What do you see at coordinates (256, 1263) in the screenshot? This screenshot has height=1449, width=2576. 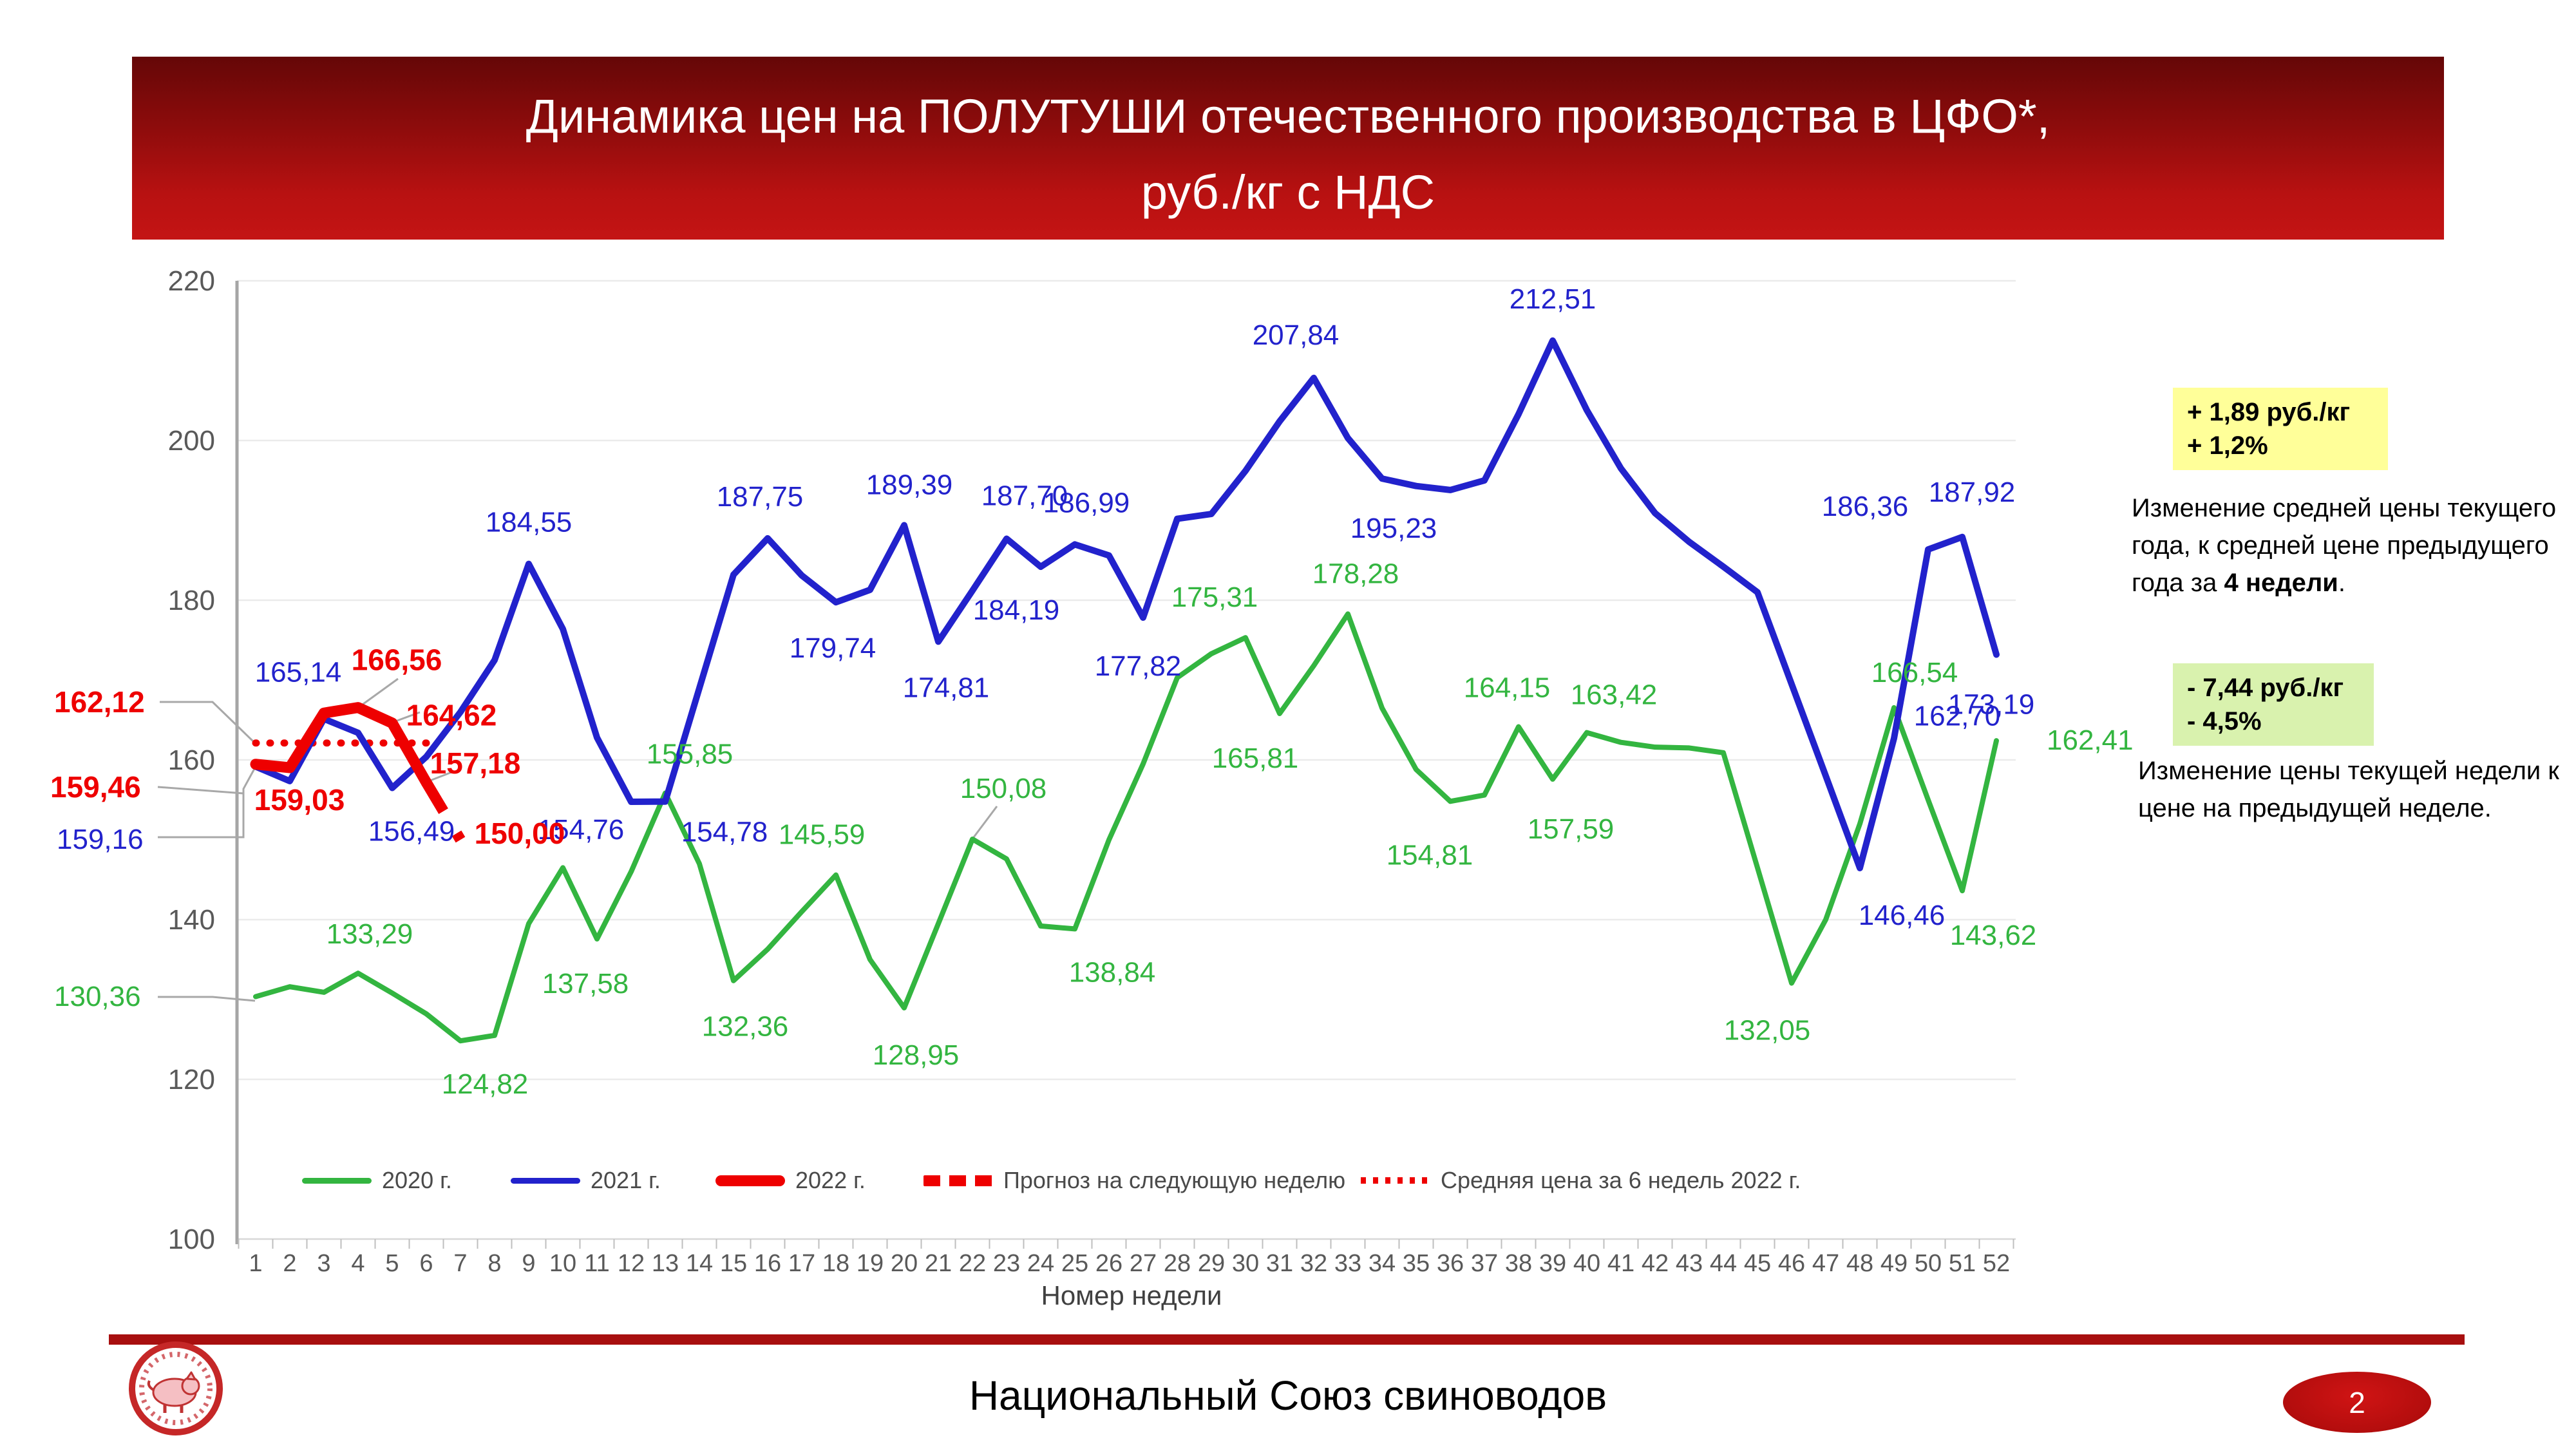 I see `svg-text: 1` at bounding box center [256, 1263].